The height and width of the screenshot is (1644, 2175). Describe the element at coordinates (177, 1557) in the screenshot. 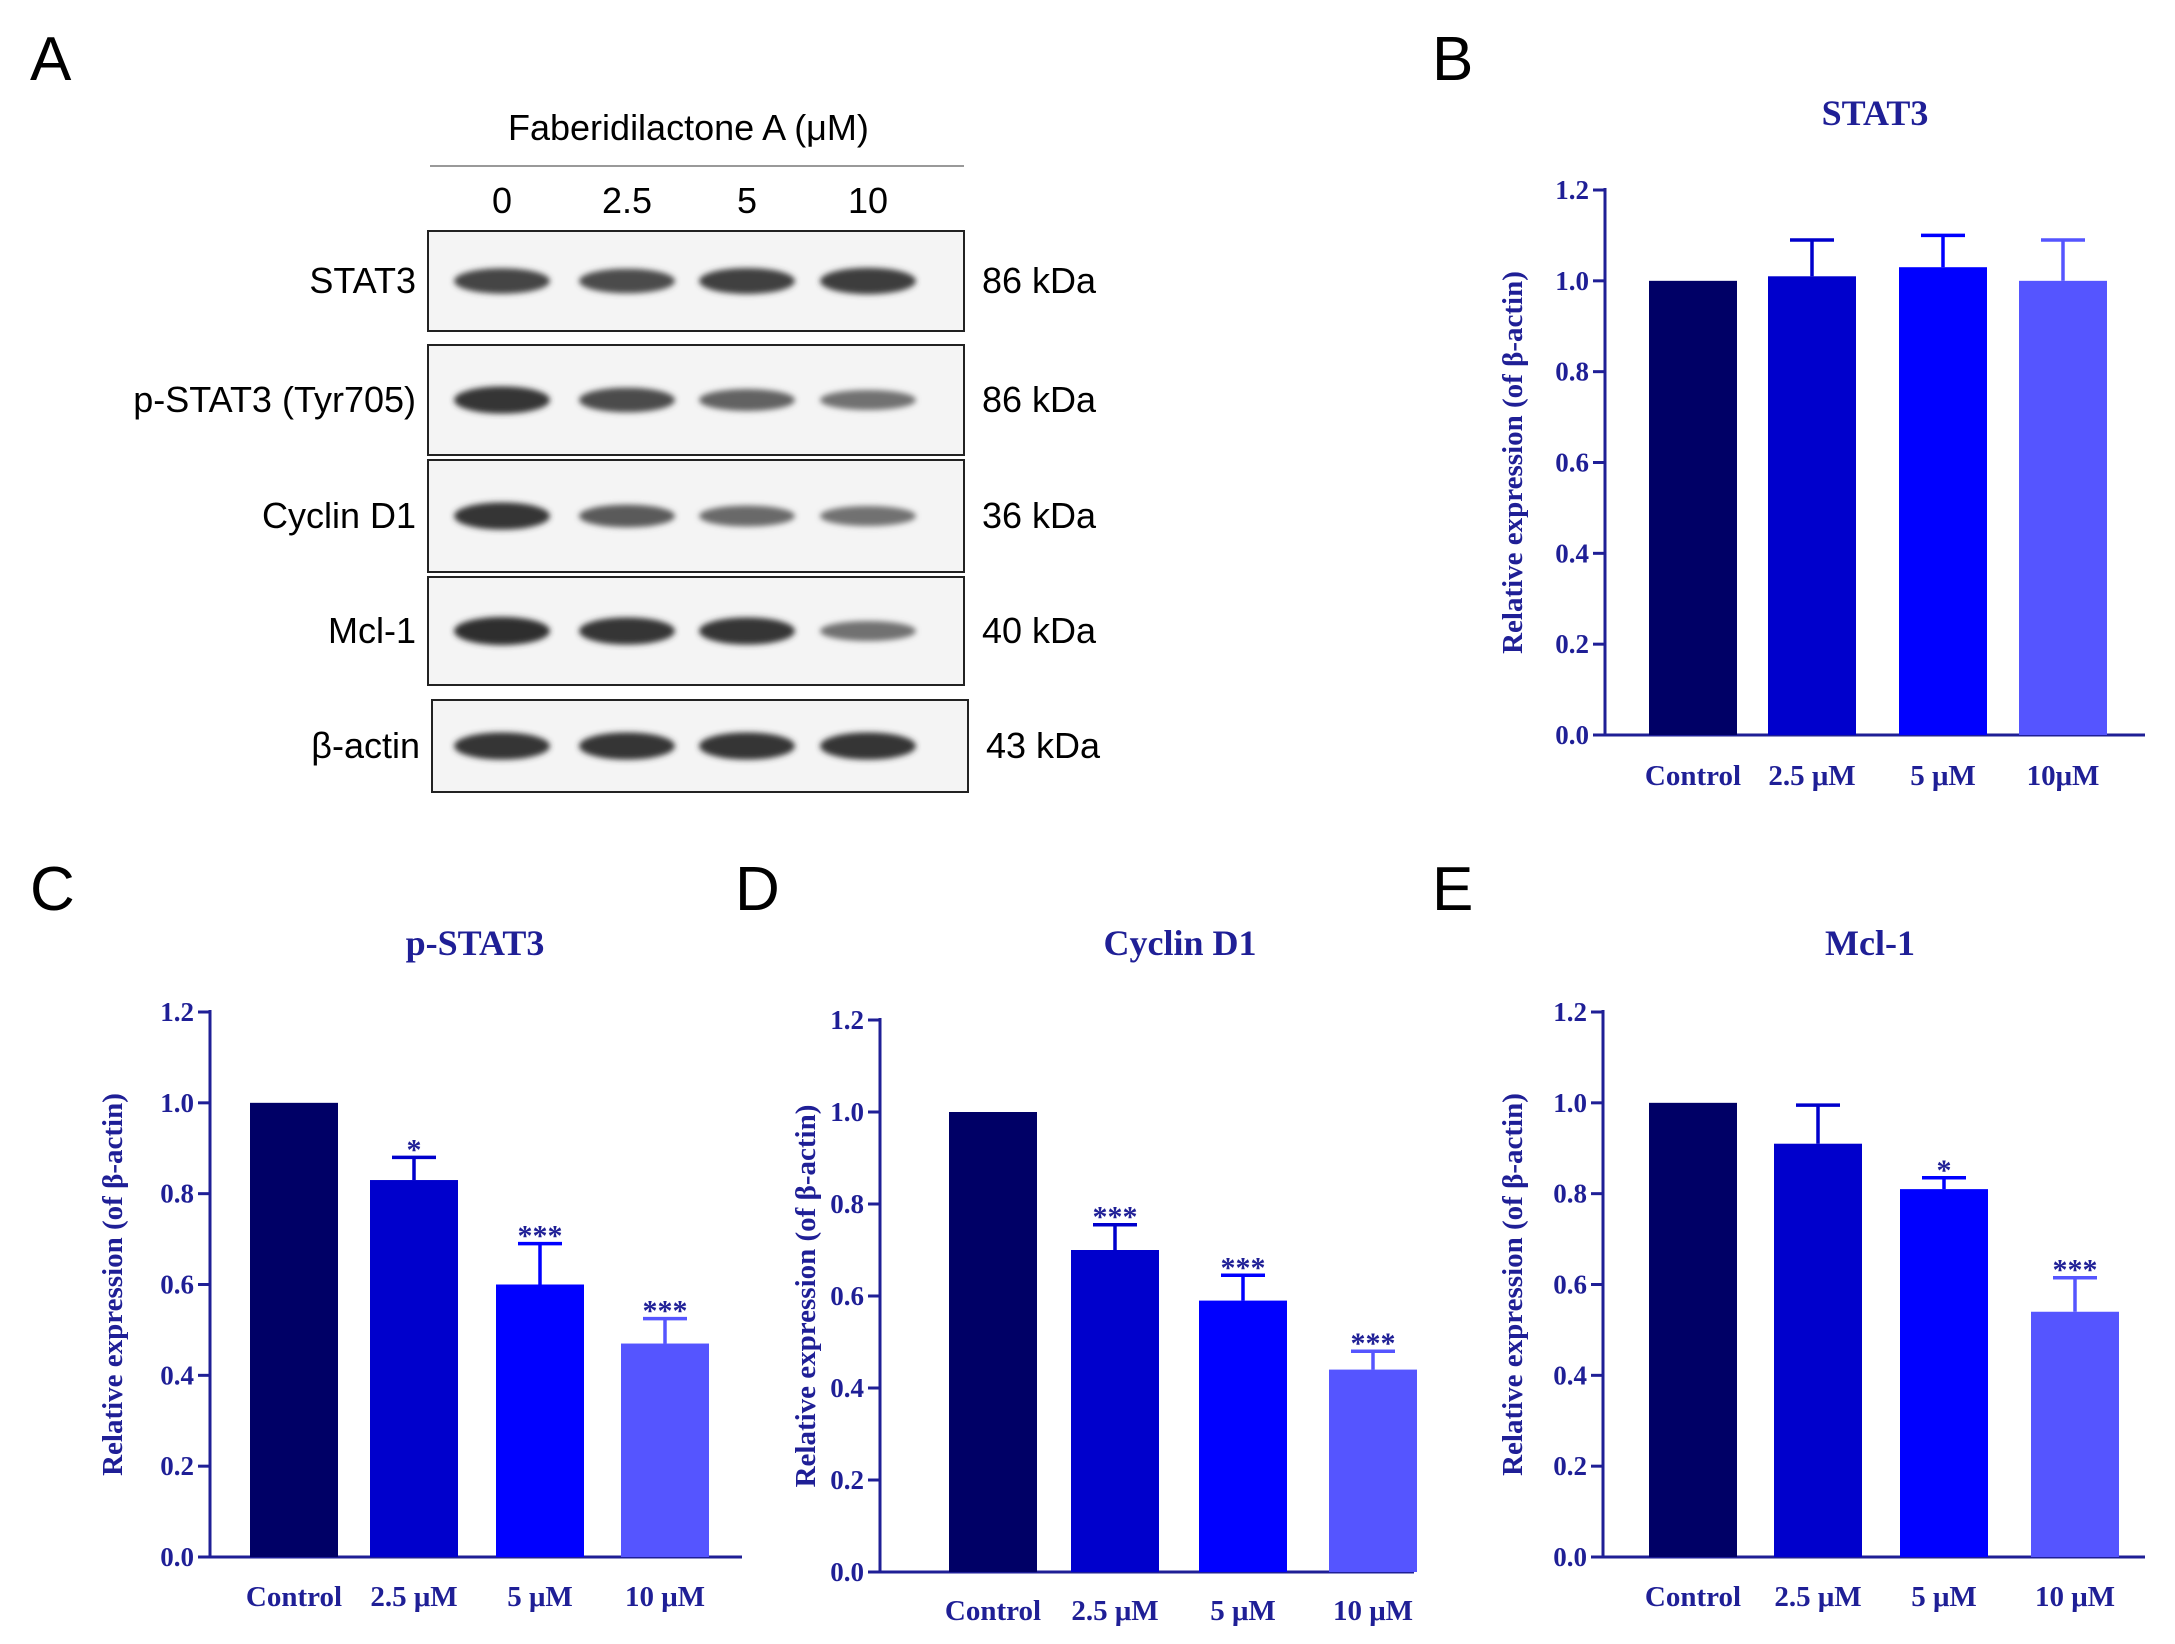

I see `y-tick-label: 0.0` at that location.